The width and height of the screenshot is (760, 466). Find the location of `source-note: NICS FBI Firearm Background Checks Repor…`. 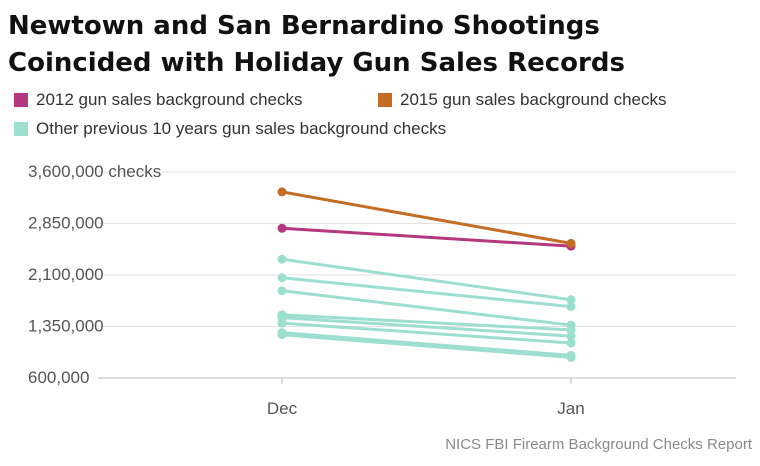

source-note: NICS FBI Firearm Background Checks Repor… is located at coordinates (598, 444).